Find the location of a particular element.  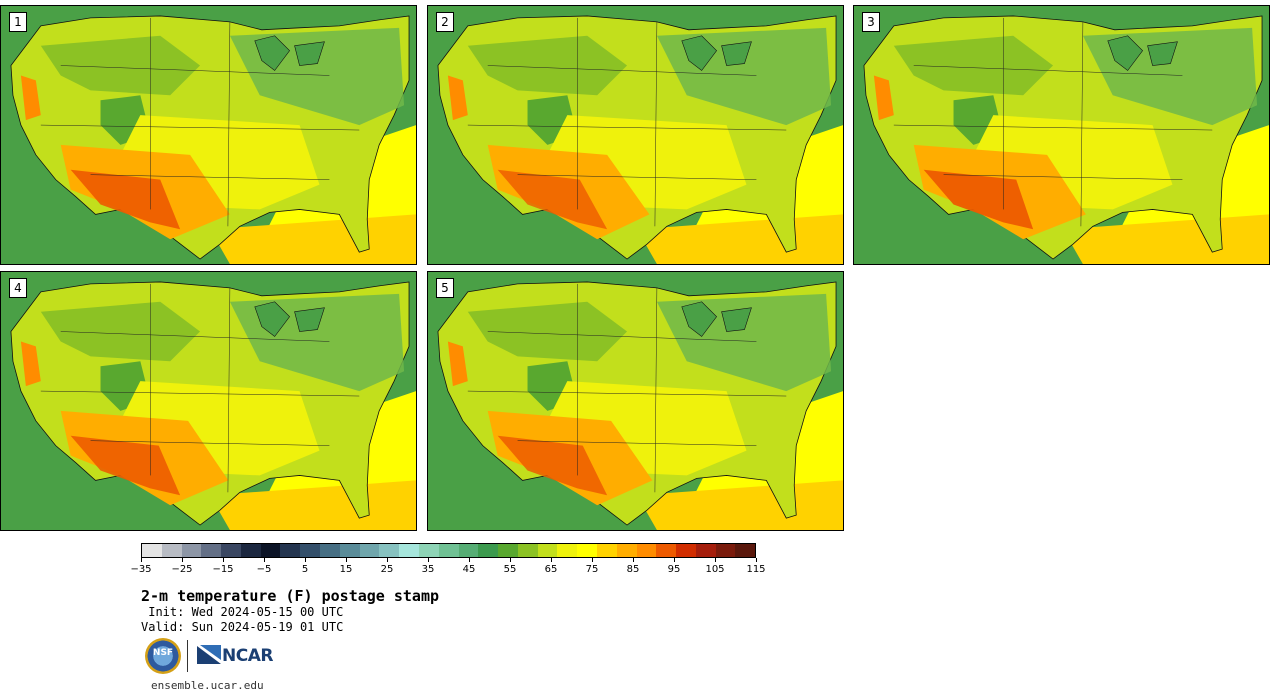

colorbar-tick-label: 25 is located at coordinates (387, 569).